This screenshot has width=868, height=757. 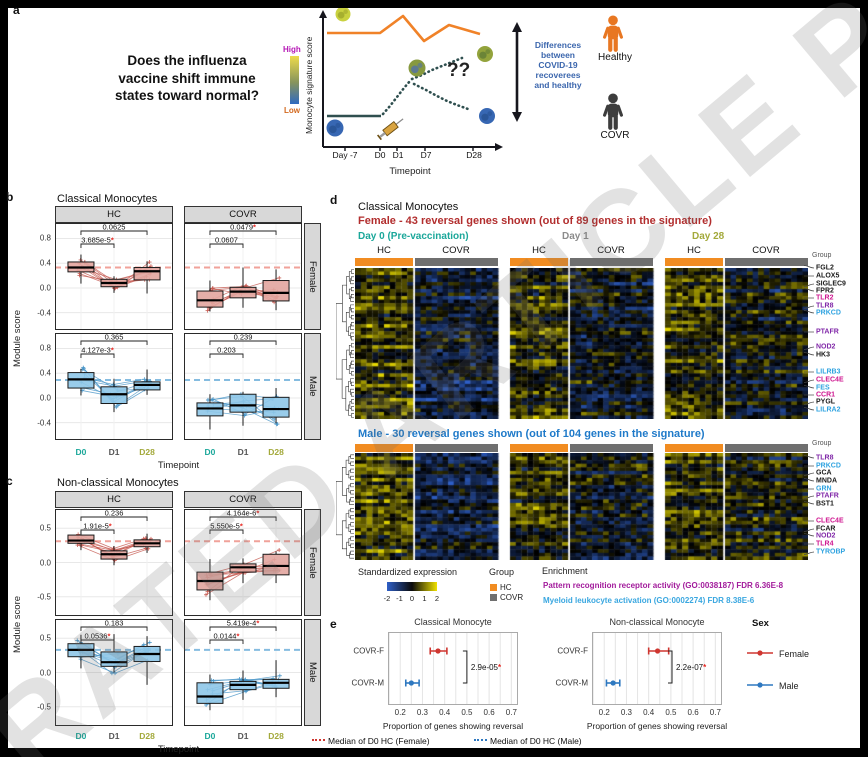 I want to click on y-tick-label: 0.4, so click(x=45, y=373).